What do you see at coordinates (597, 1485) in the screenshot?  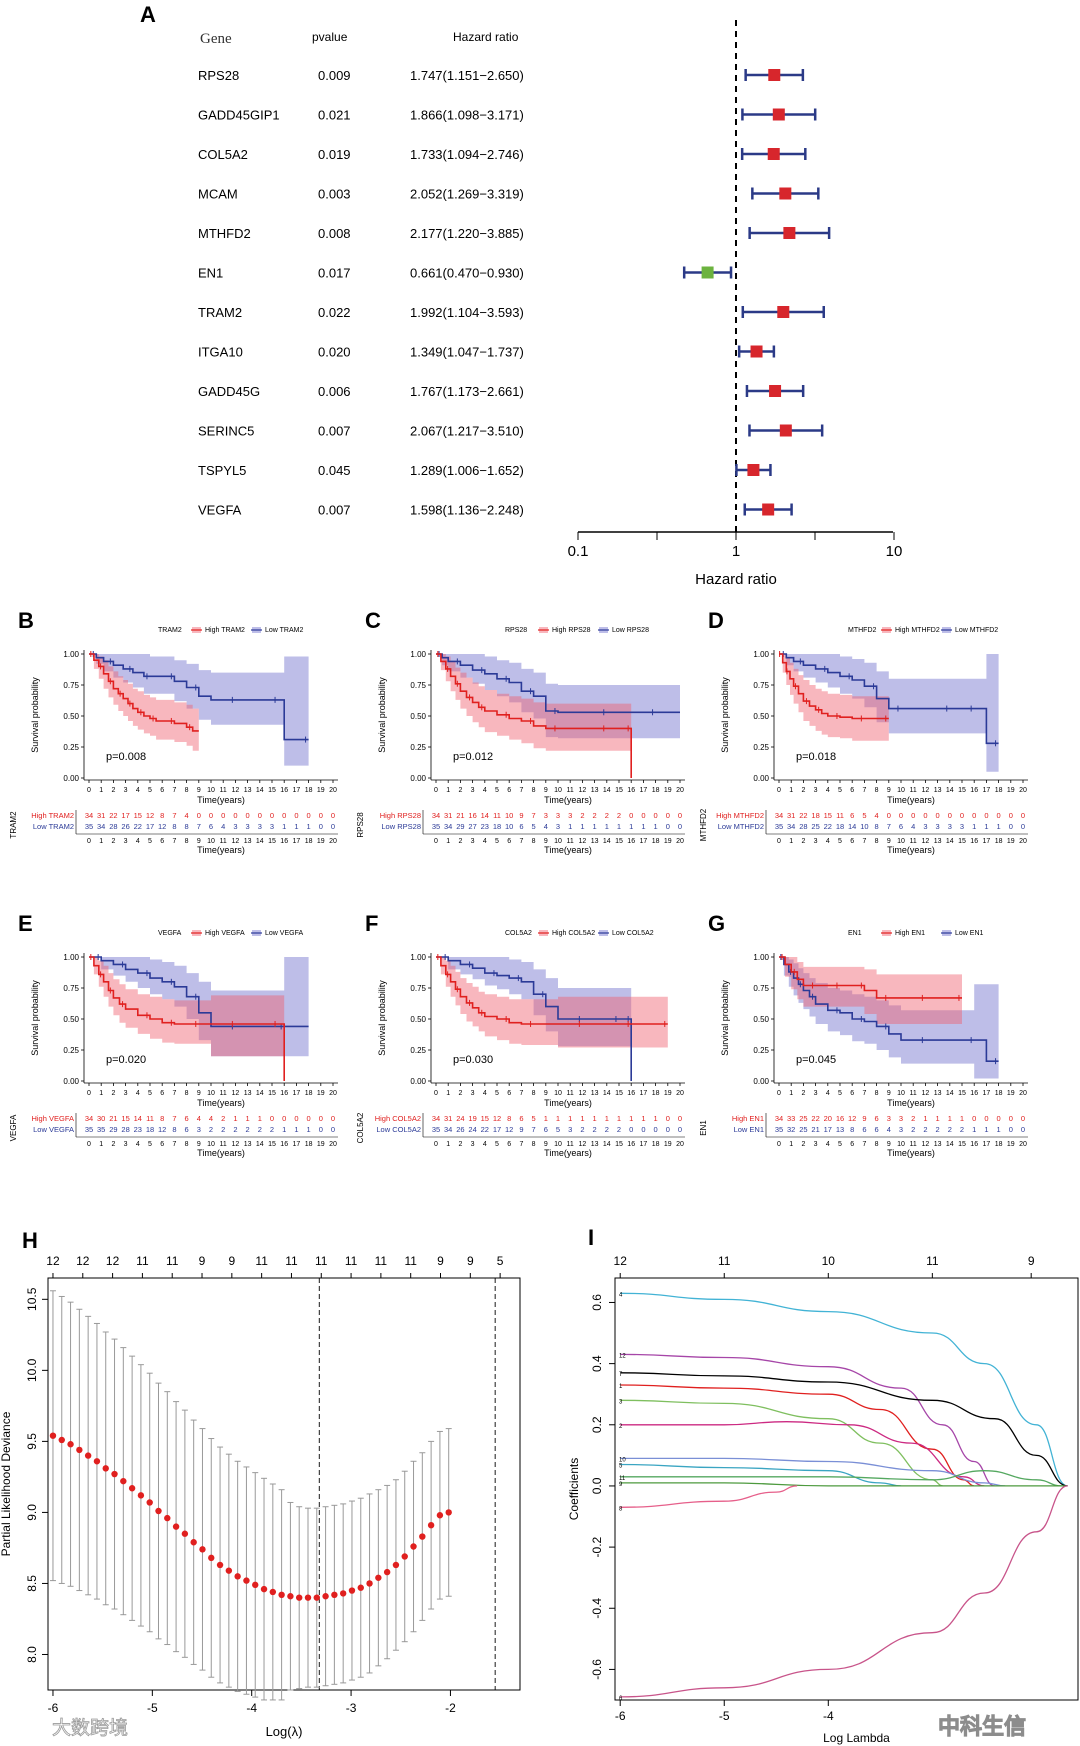 I see `lasso-path-y-tick-label: 0.0` at bounding box center [597, 1485].